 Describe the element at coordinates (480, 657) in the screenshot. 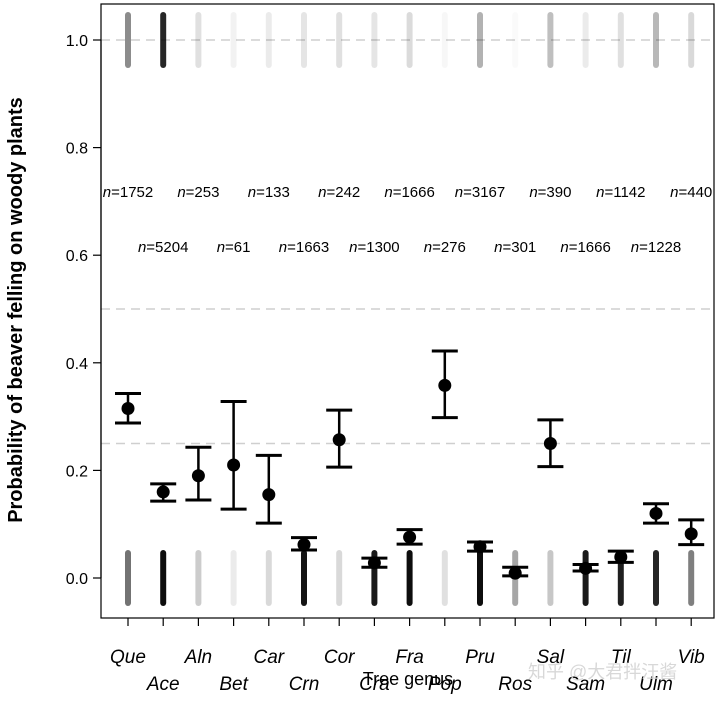

I see `x-tick-label: Pru` at that location.